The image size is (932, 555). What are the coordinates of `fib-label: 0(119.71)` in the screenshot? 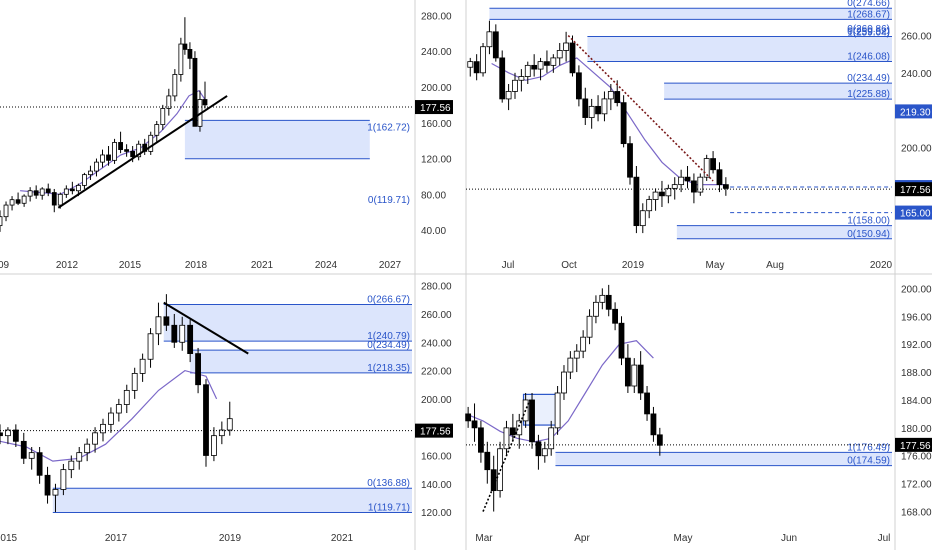 It's located at (389, 200).